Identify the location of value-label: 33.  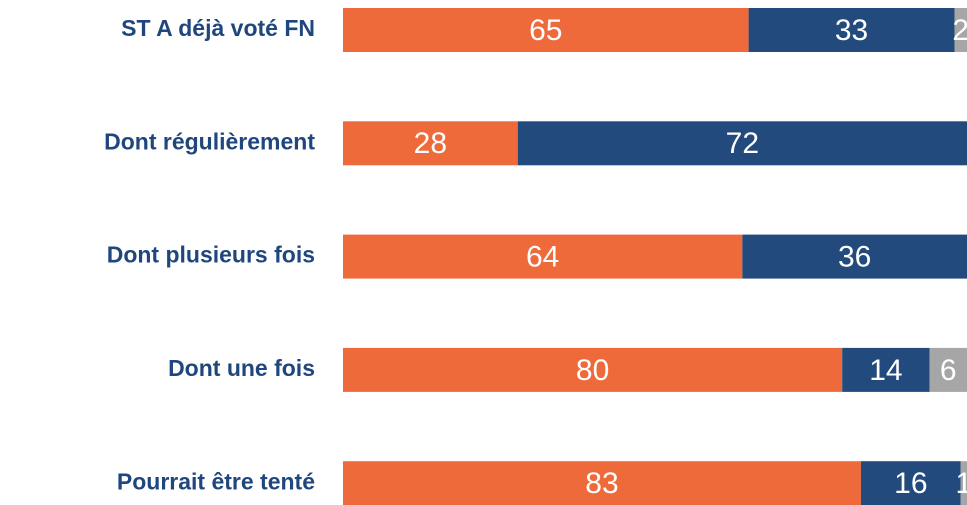
(851, 30).